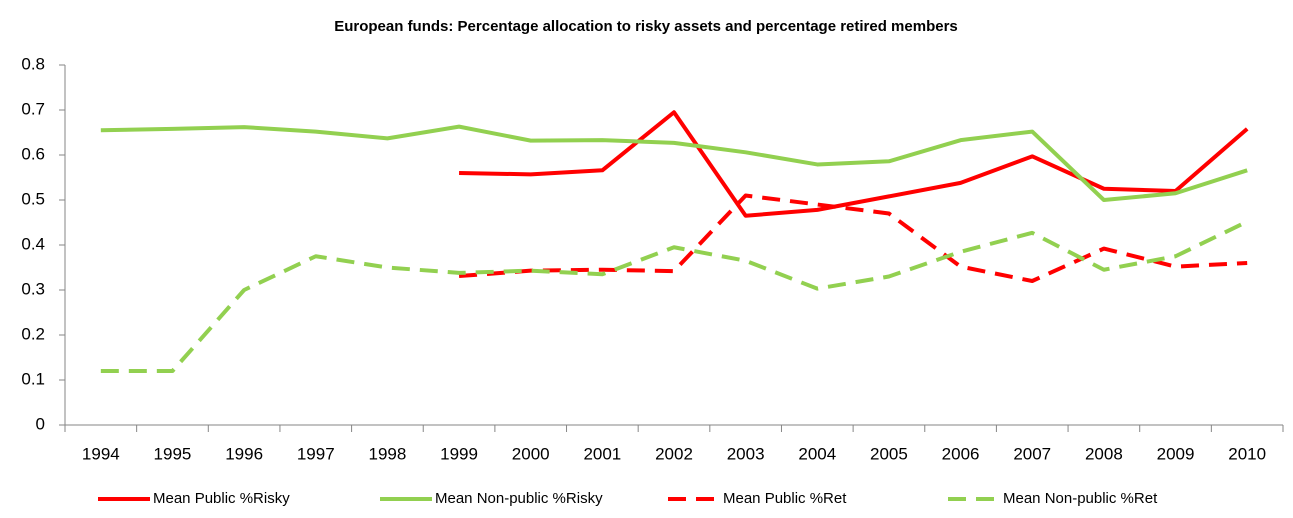 Image resolution: width=1293 pixels, height=518 pixels. I want to click on x-tick-label: 1995, so click(173, 453).